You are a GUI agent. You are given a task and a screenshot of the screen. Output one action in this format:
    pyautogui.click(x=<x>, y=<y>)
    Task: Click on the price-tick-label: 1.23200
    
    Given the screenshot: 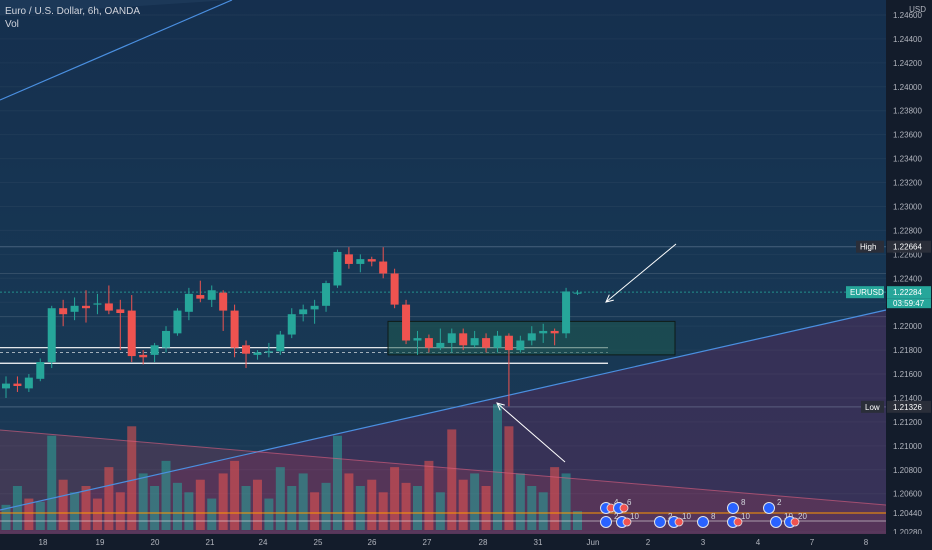 What is the action you would take?
    pyautogui.click(x=907, y=183)
    